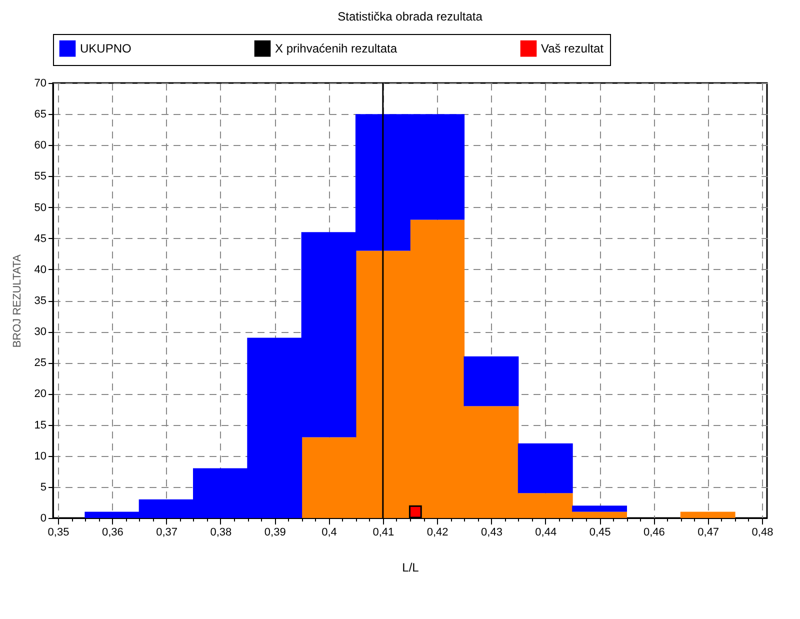  What do you see at coordinates (383, 532) in the screenshot?
I see `x-tick-label: 0,41` at bounding box center [383, 532].